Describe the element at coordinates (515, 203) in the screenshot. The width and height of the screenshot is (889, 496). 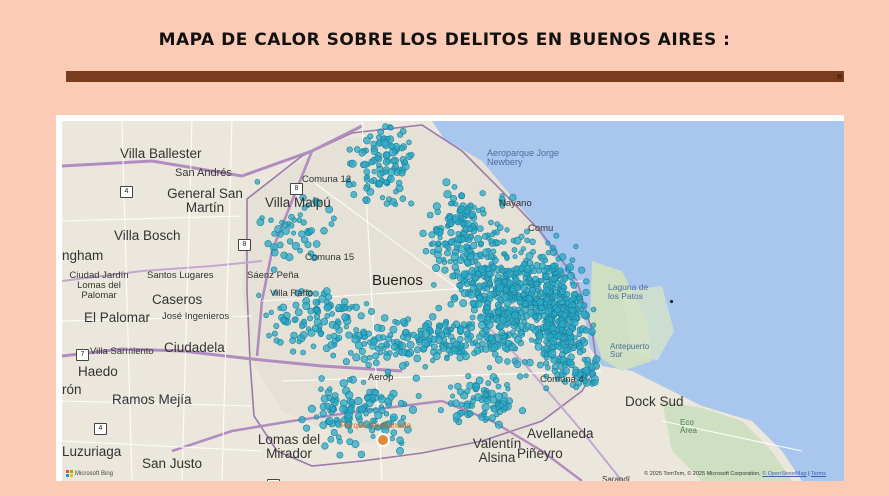
I see `label-nayano: Nayano` at that location.